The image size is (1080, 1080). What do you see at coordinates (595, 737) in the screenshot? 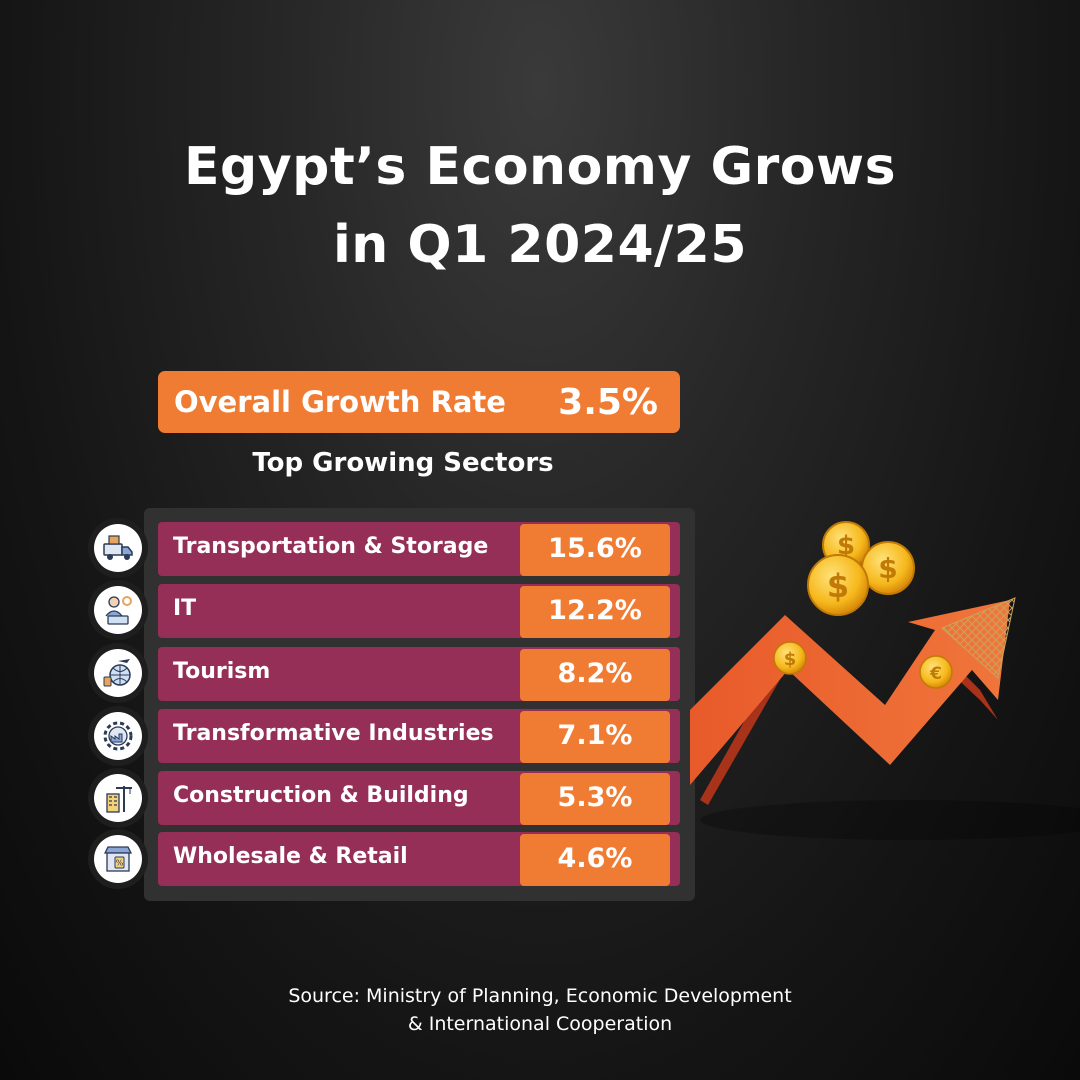
I see `sector-value: 7.1%` at bounding box center [595, 737].